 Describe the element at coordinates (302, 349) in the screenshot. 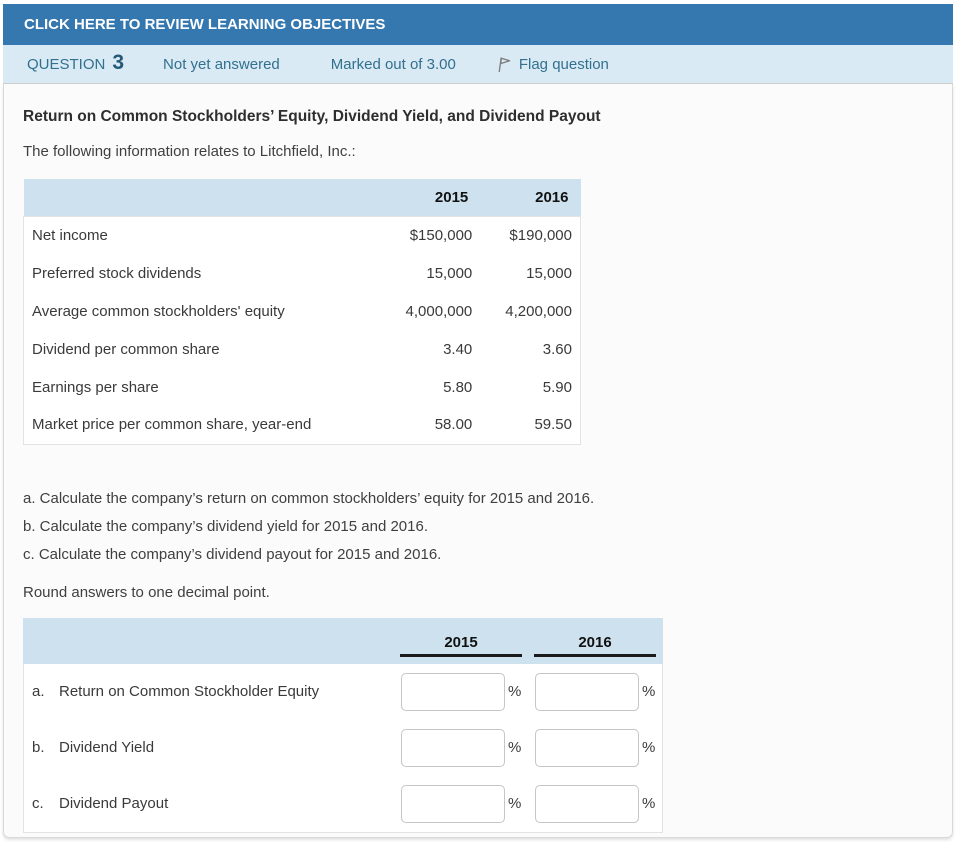

I see `table-row: Dividend per common share 3.40 3.60` at that location.